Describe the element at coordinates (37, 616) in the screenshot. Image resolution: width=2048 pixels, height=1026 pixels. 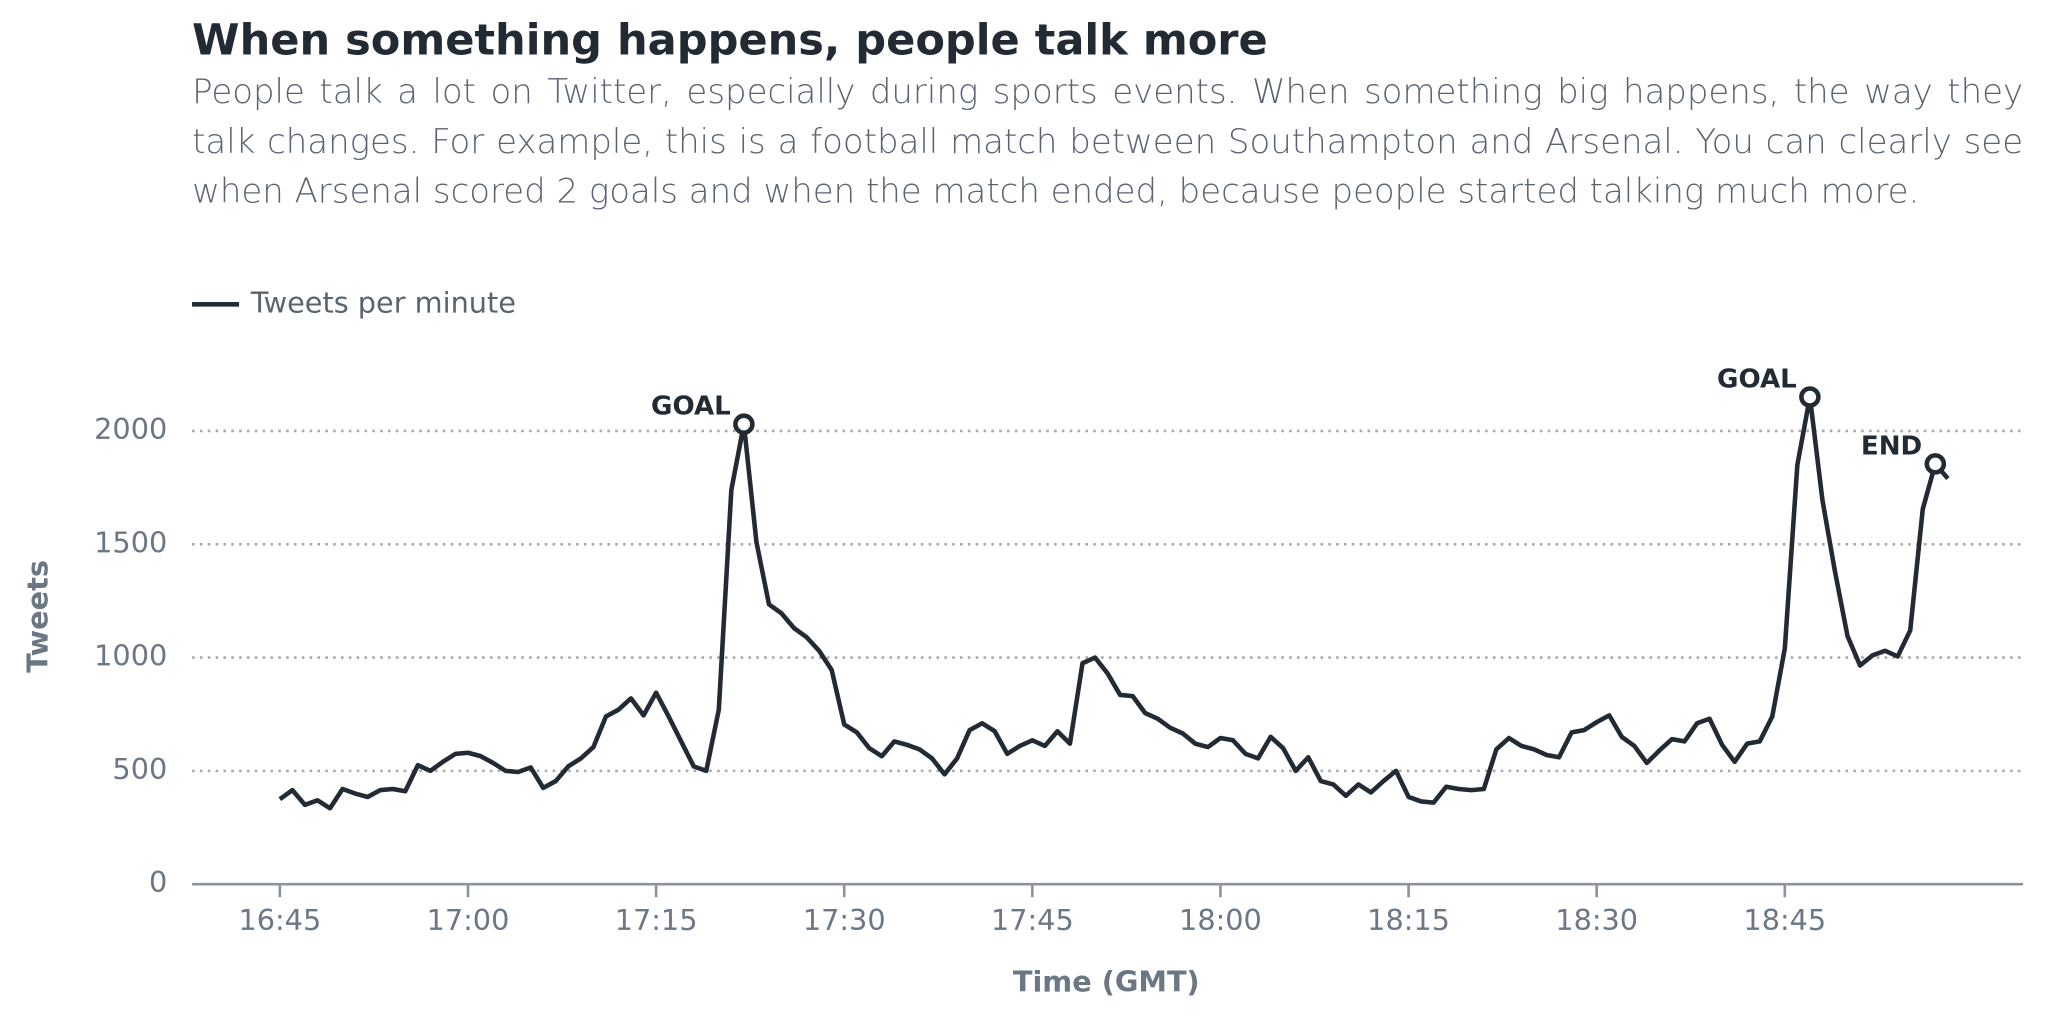
I see `y-axis-title: Tweets` at that location.